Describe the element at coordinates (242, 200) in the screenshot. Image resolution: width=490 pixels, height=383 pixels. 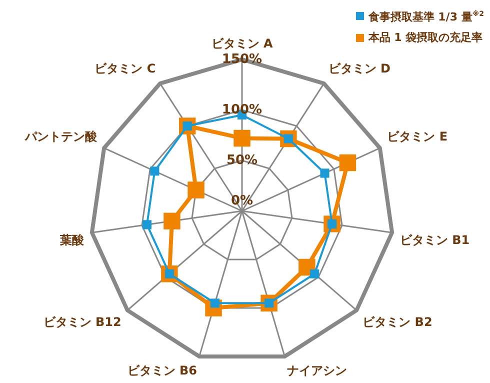
I see `y-tick-label: 0%` at that location.